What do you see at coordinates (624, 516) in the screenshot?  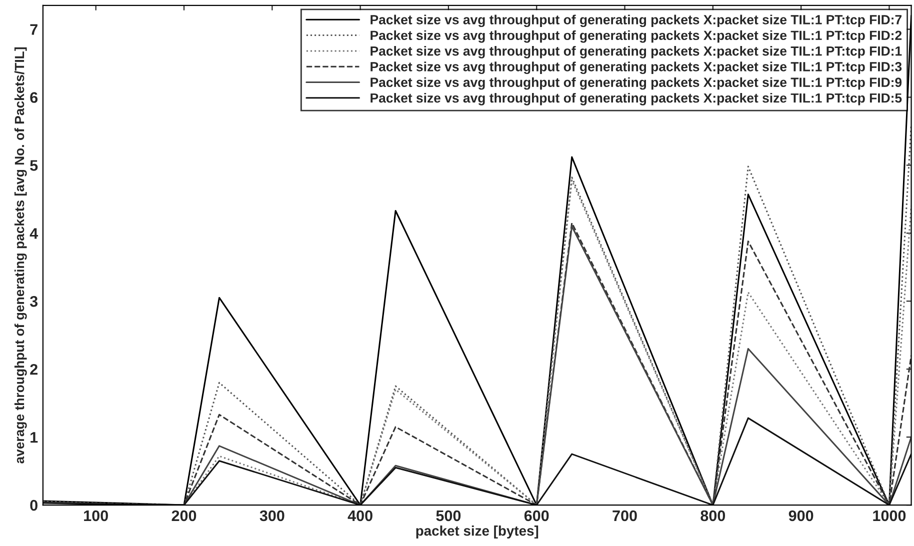 I see `x-tick-label: 700` at bounding box center [624, 516].